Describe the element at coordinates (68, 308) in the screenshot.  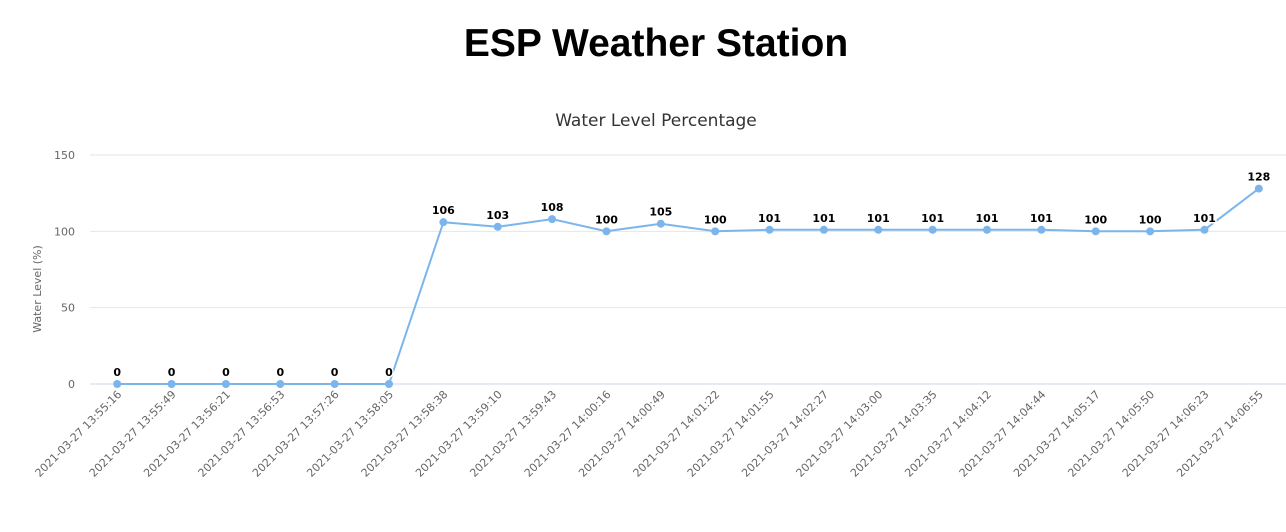
I see `y-tick-label: 50` at that location.